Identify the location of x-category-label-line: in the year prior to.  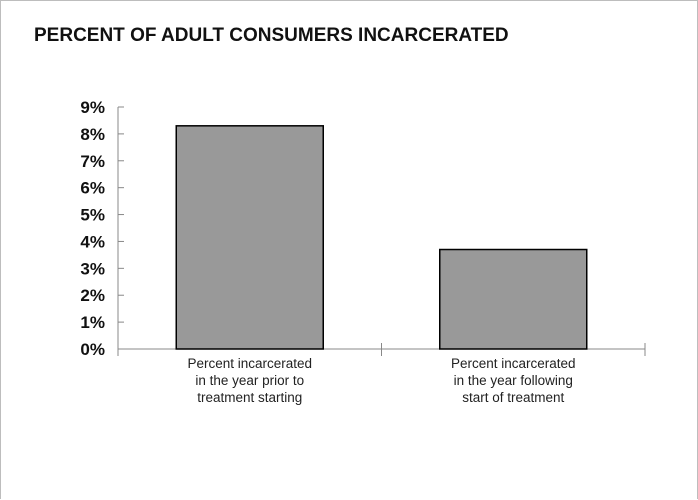
(249, 380).